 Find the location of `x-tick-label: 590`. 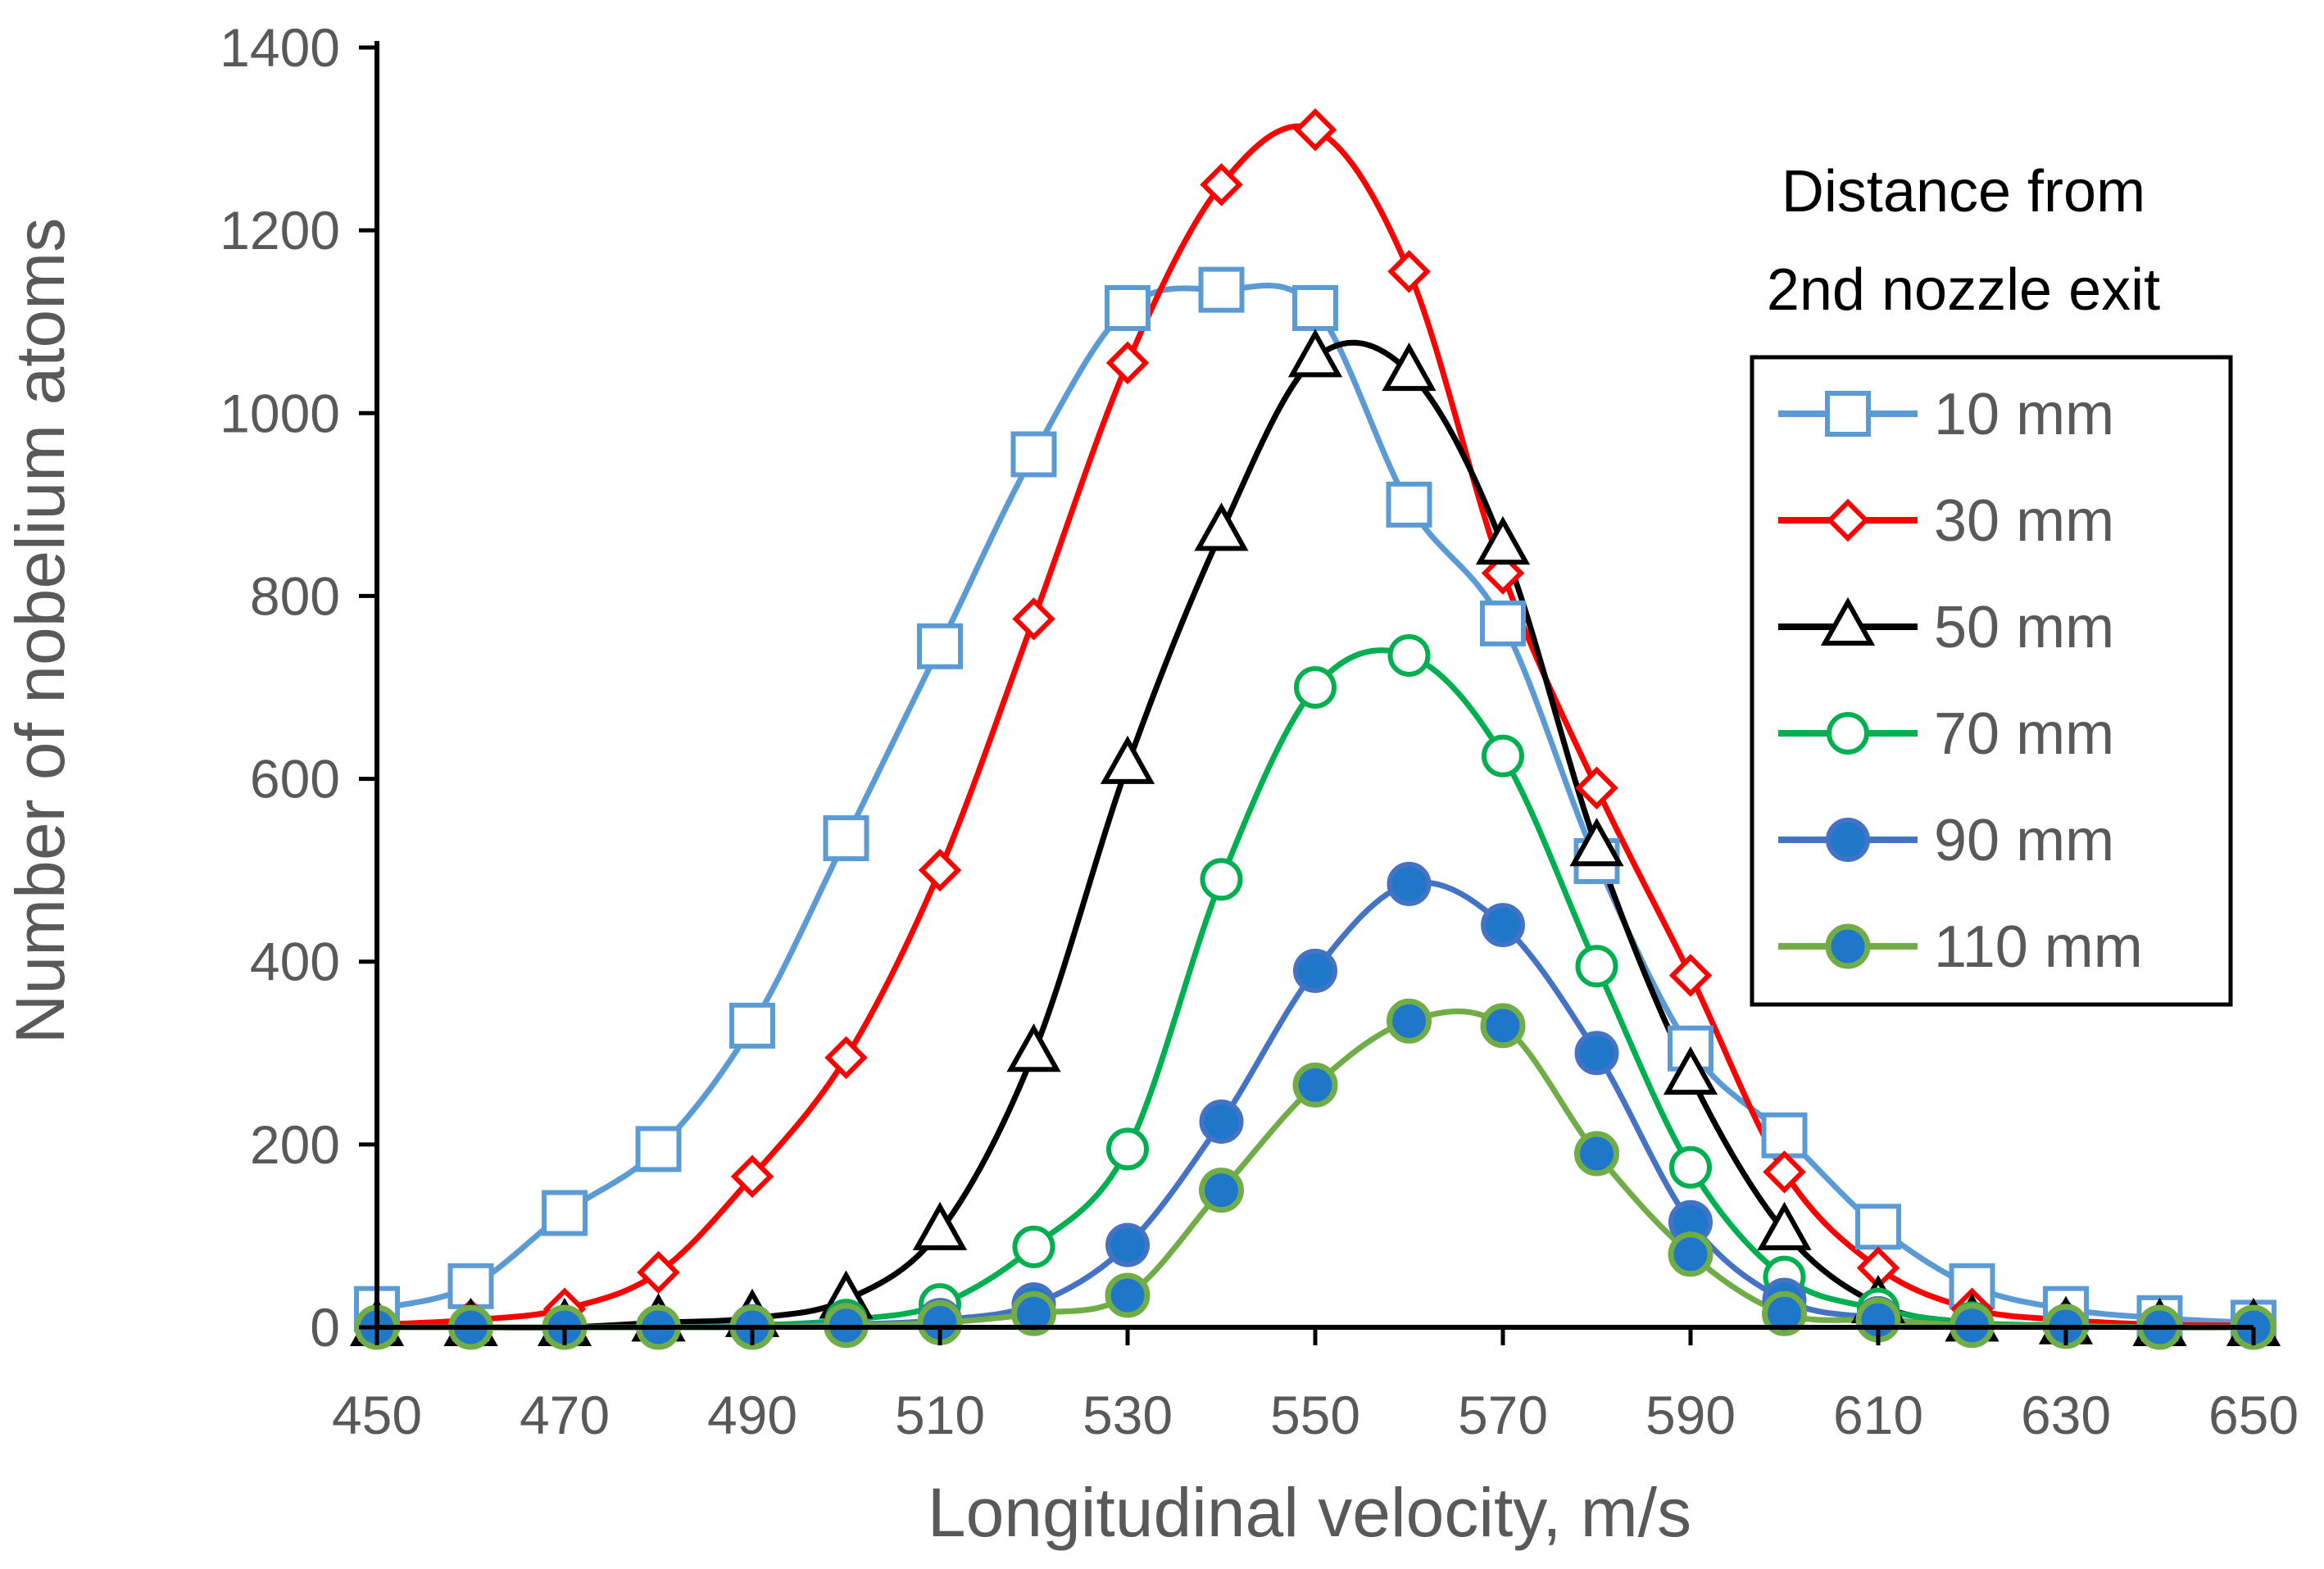

x-tick-label: 590 is located at coordinates (1690, 1415).